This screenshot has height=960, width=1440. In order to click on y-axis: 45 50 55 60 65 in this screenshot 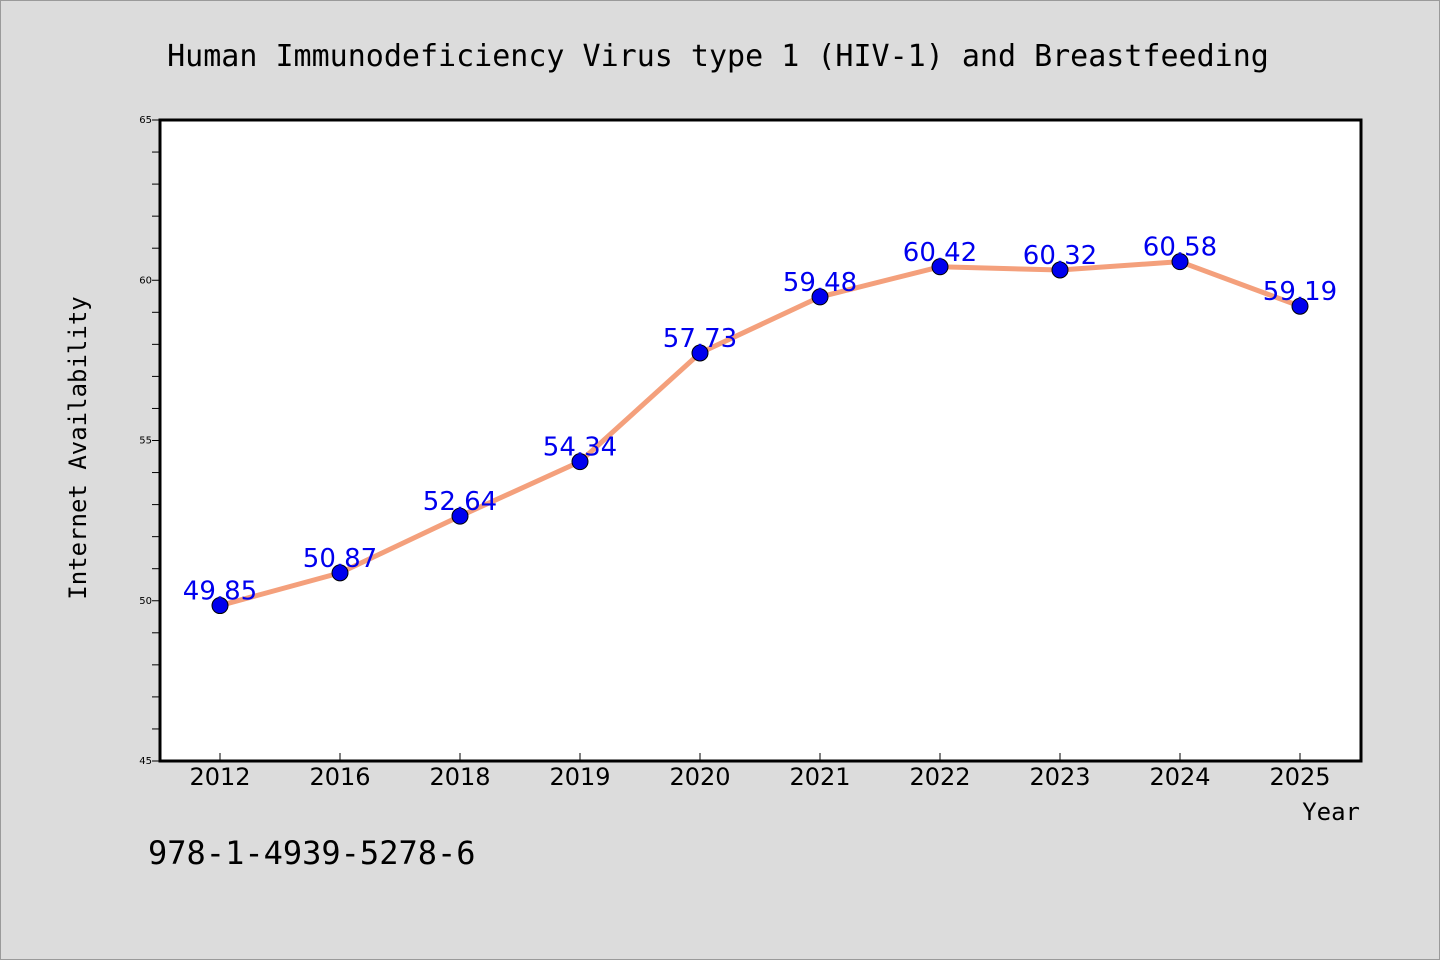, I will do `click(149, 441)`.